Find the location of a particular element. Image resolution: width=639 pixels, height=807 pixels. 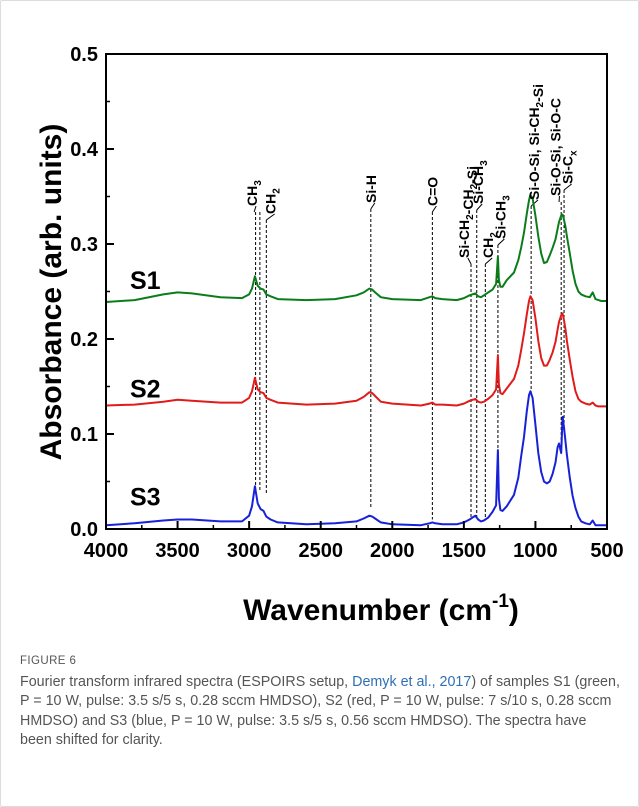

y-tick-label: 0.5 is located at coordinates (84, 55).